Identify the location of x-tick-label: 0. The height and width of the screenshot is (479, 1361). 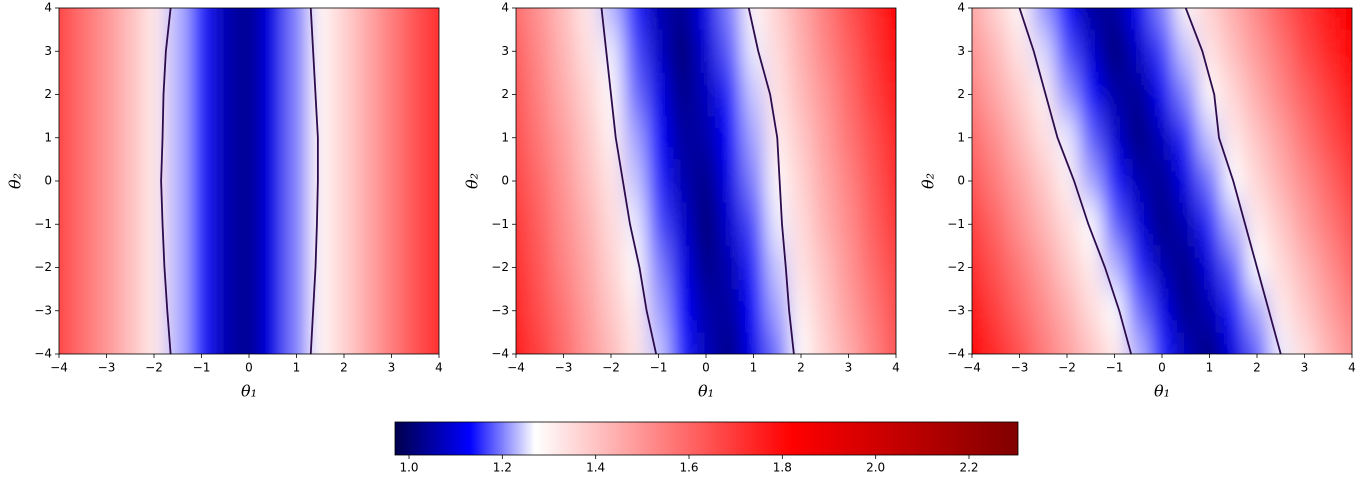
(706, 368).